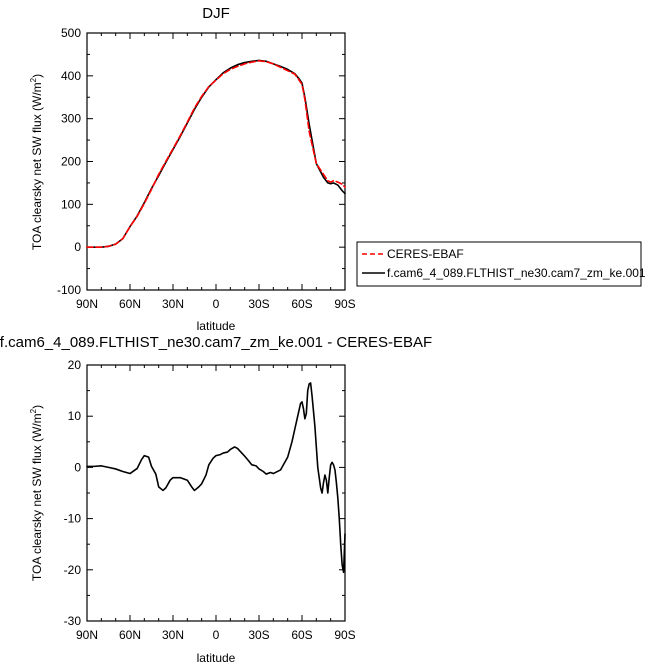 This screenshot has width=648, height=667. I want to click on bottom-y-axis-label: TOA clearsky net SW flux (W/m2), so click(36, 493).